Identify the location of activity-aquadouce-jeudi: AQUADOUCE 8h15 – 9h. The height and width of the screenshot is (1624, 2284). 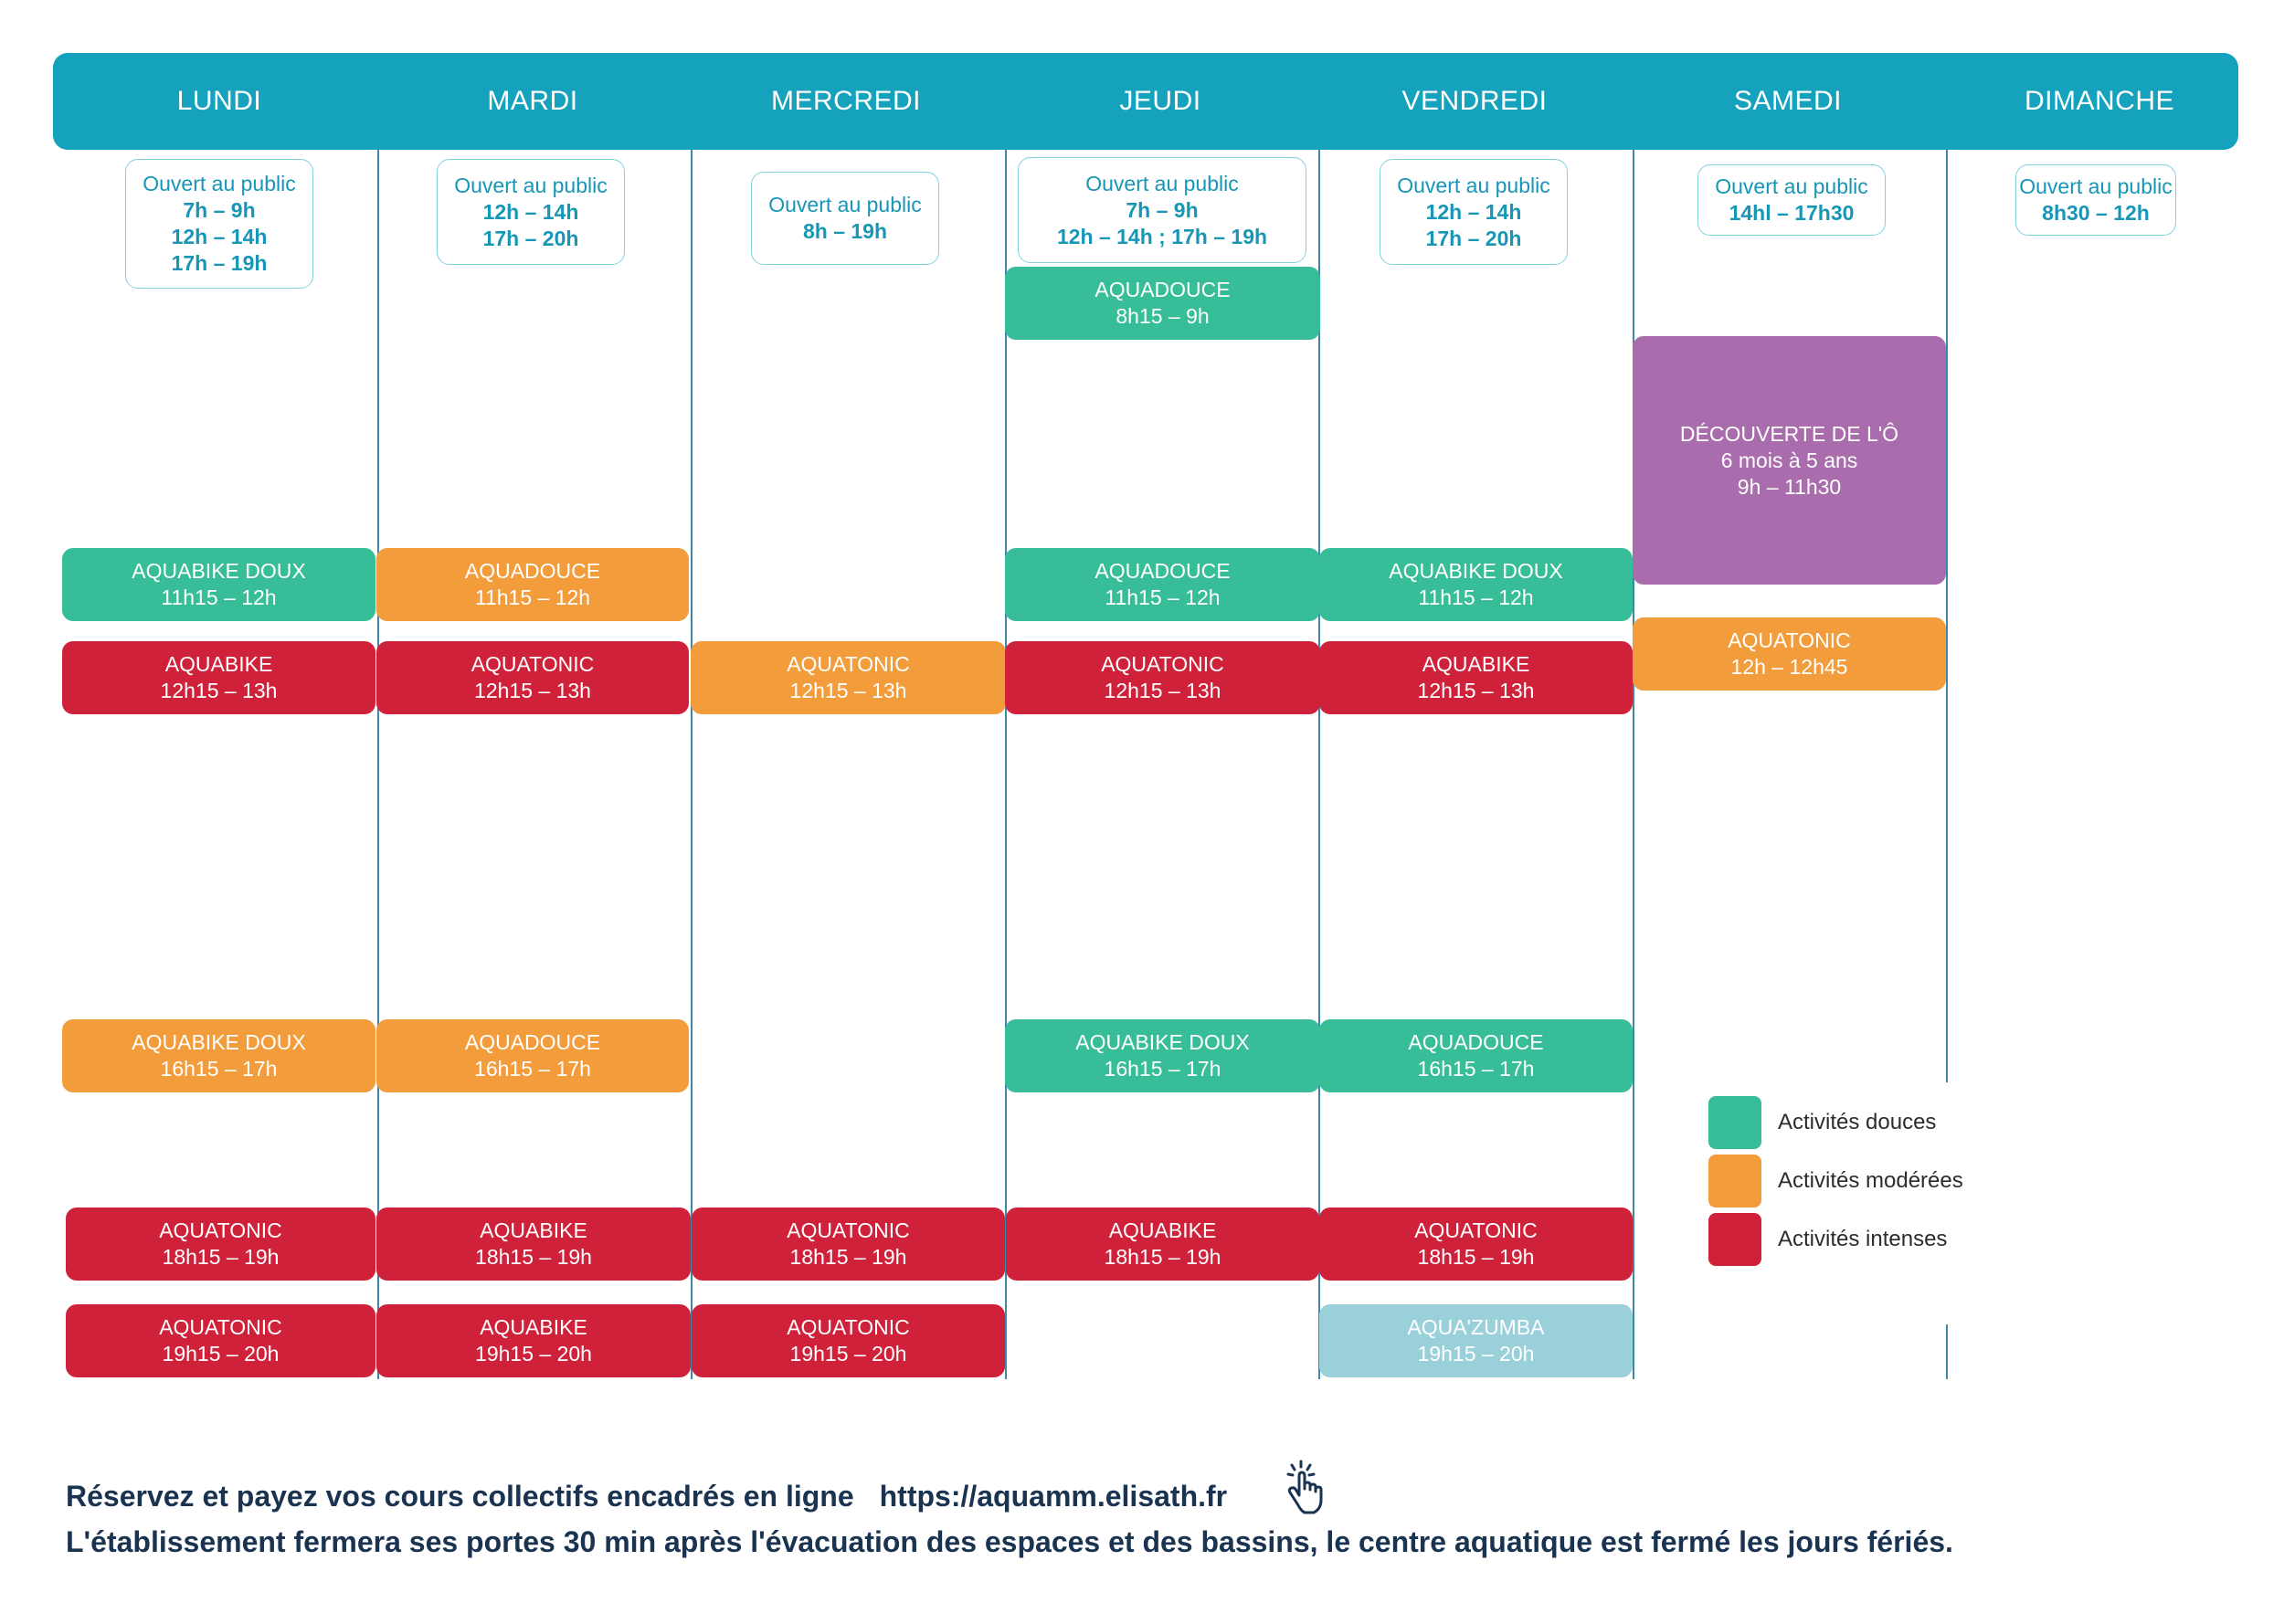
(1162, 304).